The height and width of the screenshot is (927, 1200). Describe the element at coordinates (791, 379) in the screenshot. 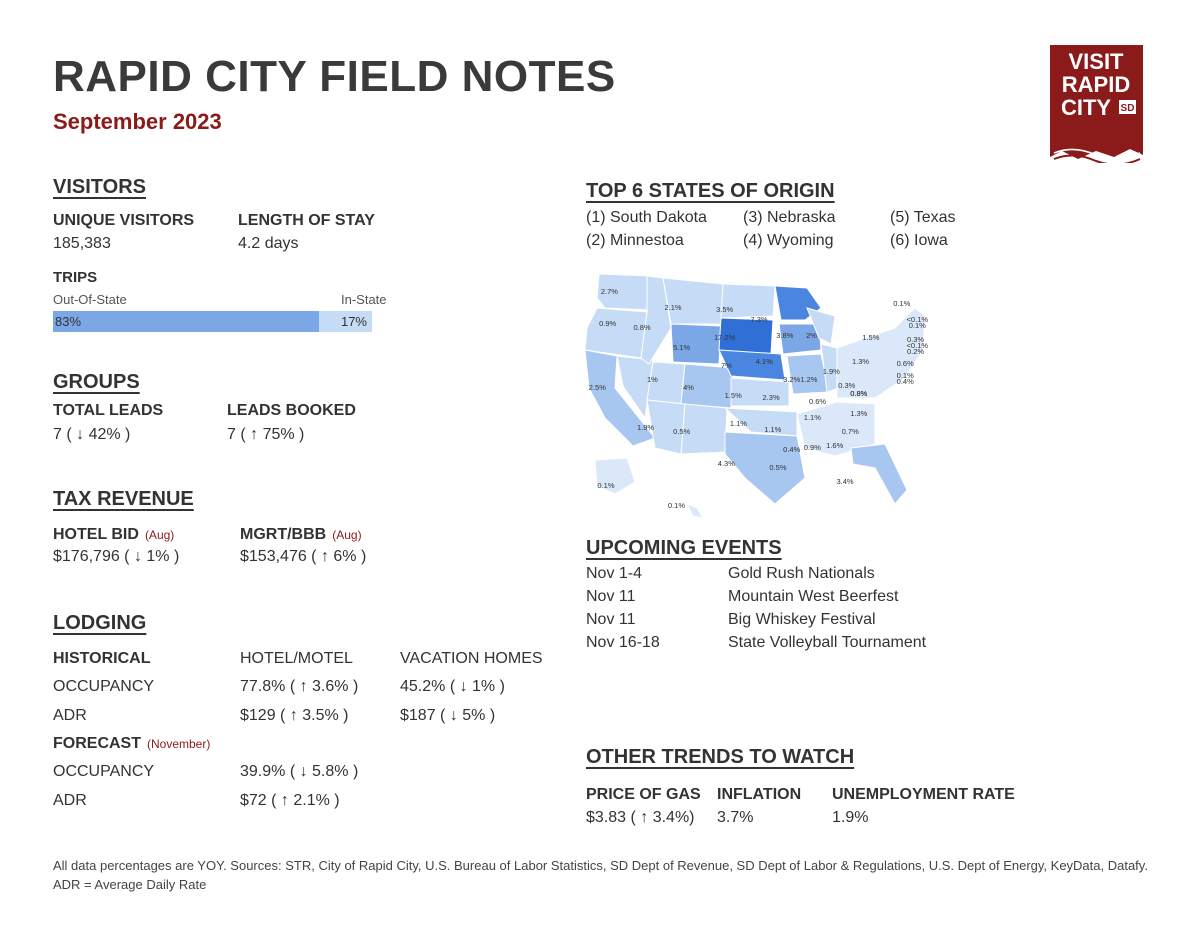

I see `map-value-label: 3.2%` at that location.